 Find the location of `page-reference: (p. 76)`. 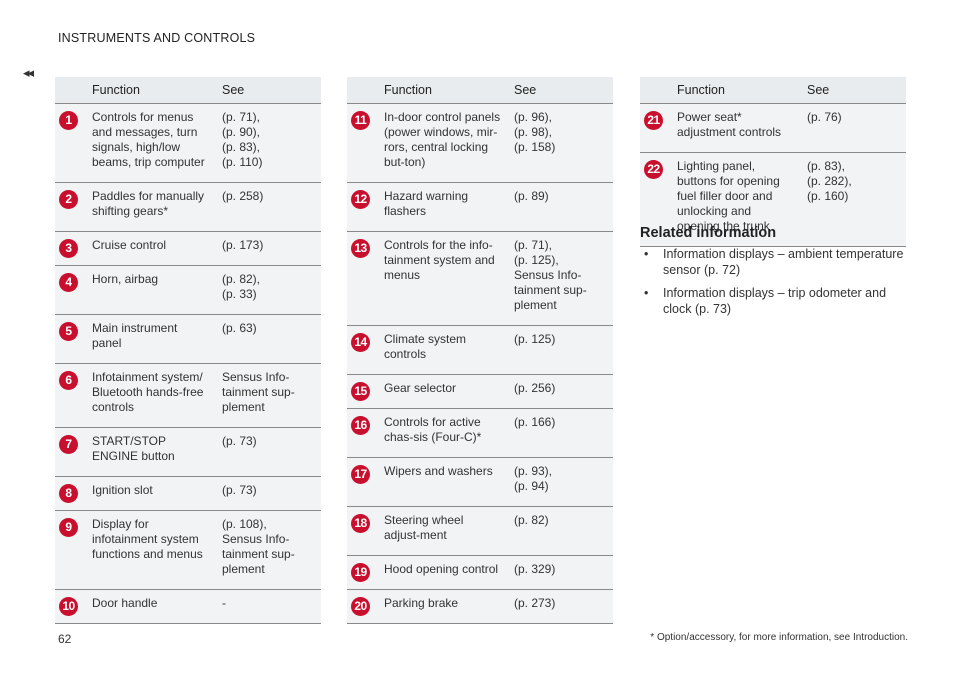

page-reference: (p. 76) is located at coordinates (824, 117).